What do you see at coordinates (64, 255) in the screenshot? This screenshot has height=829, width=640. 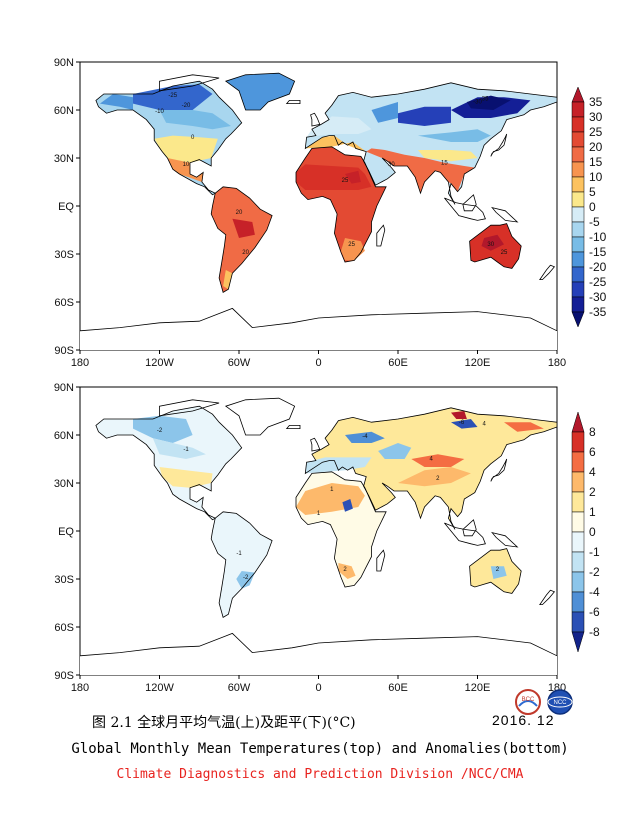 I see `lat-label: 30S` at bounding box center [64, 255].